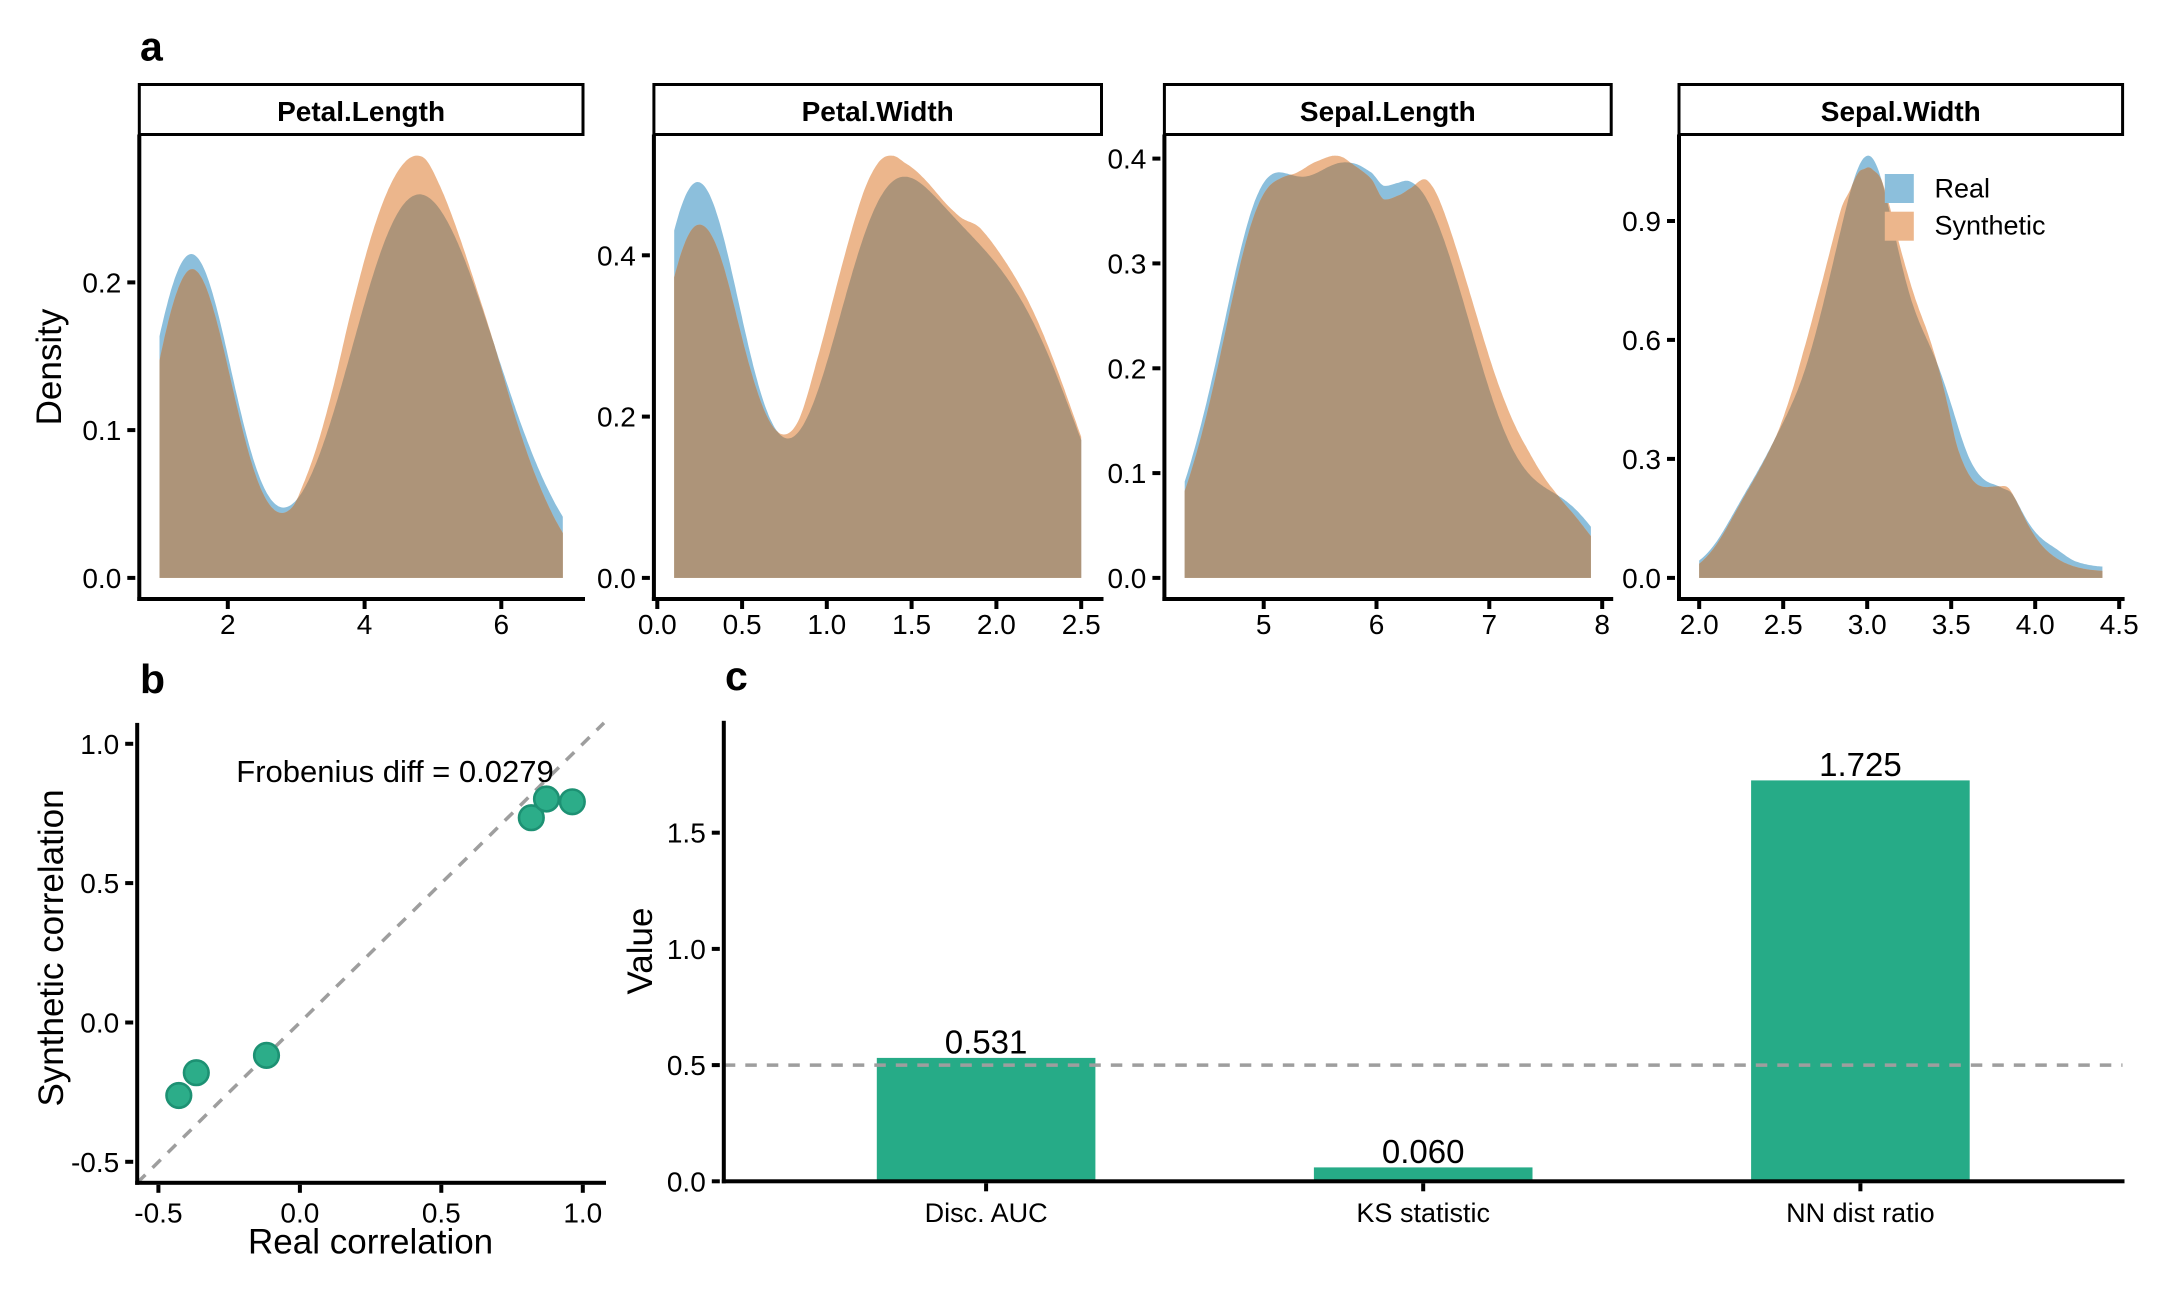 This screenshot has width=2161, height=1304. What do you see at coordinates (228, 624) in the screenshot?
I see `svg-text: 2` at bounding box center [228, 624].